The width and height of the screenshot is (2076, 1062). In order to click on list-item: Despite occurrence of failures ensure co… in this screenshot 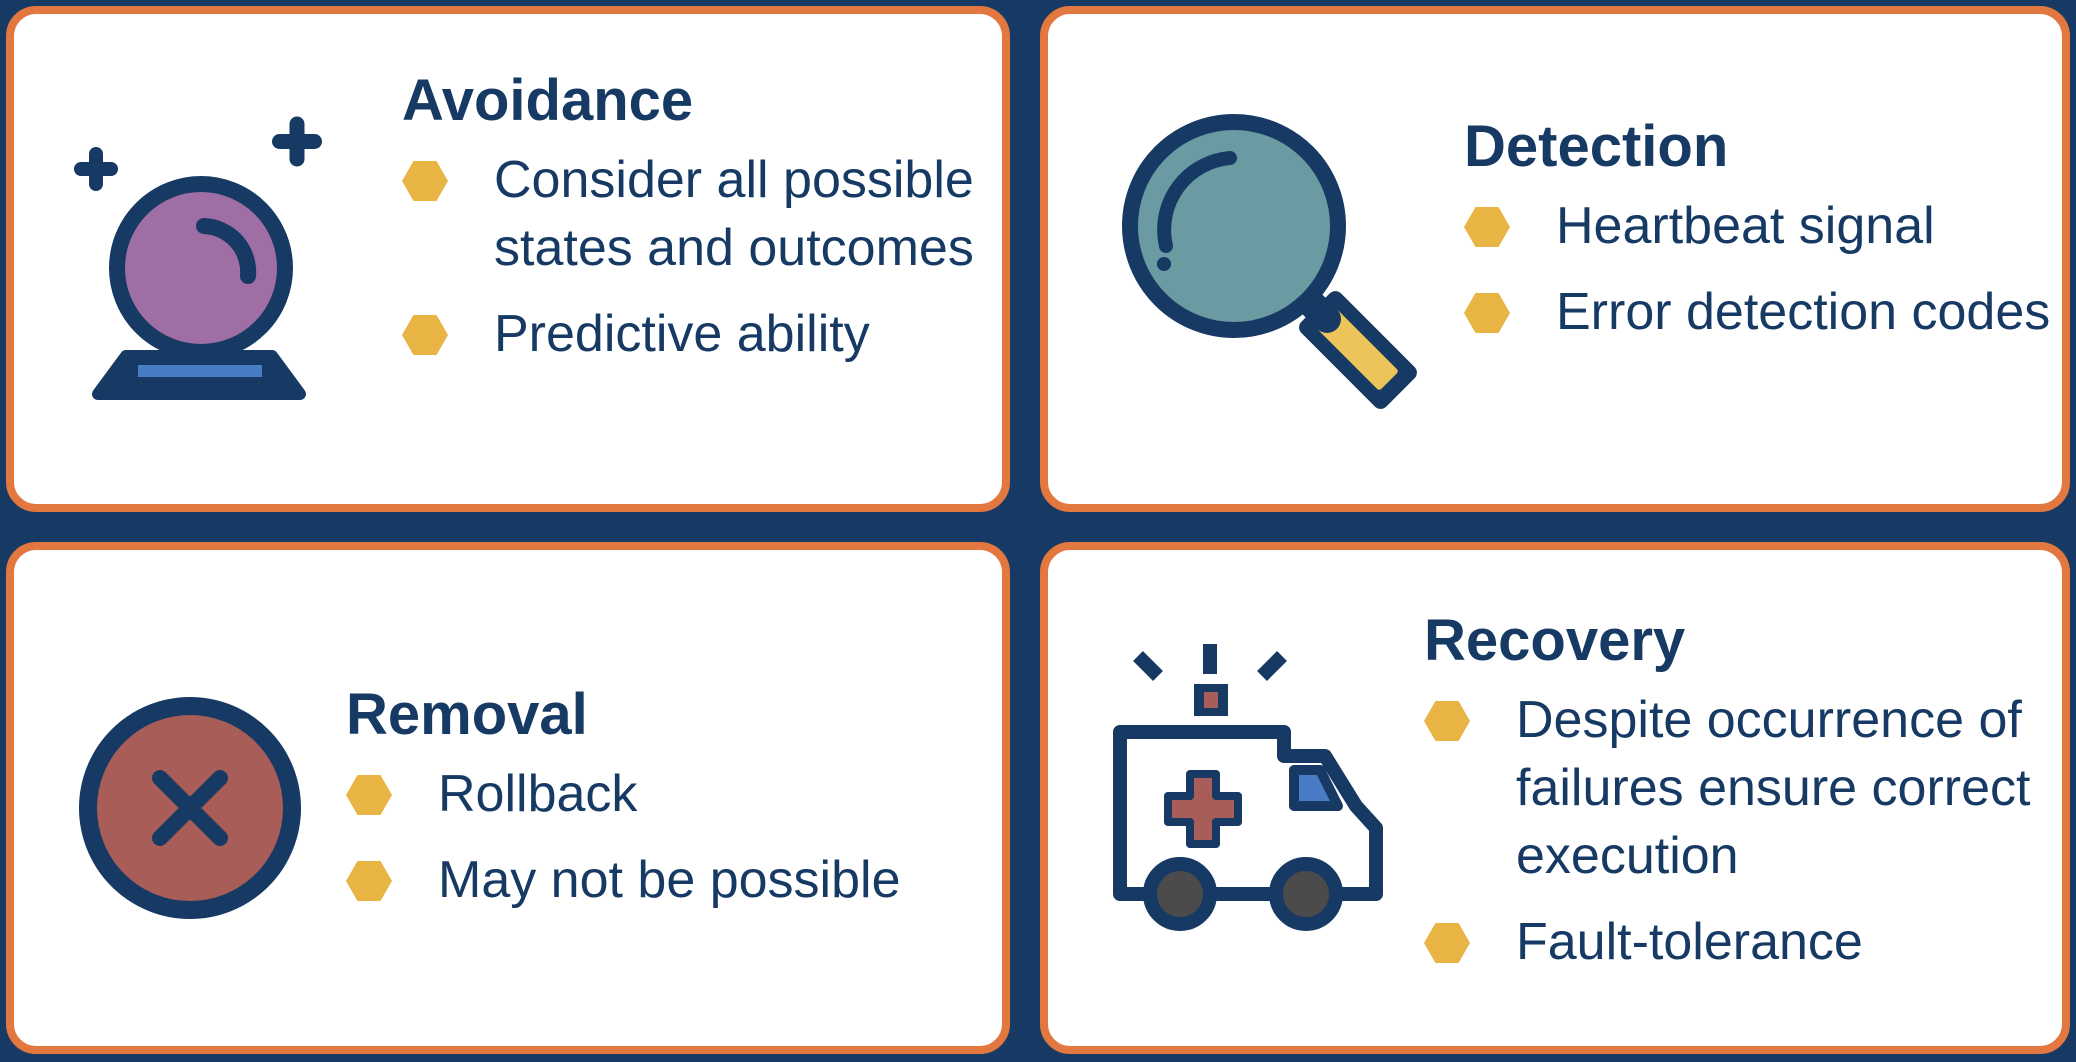, I will do `click(1739, 788)`.